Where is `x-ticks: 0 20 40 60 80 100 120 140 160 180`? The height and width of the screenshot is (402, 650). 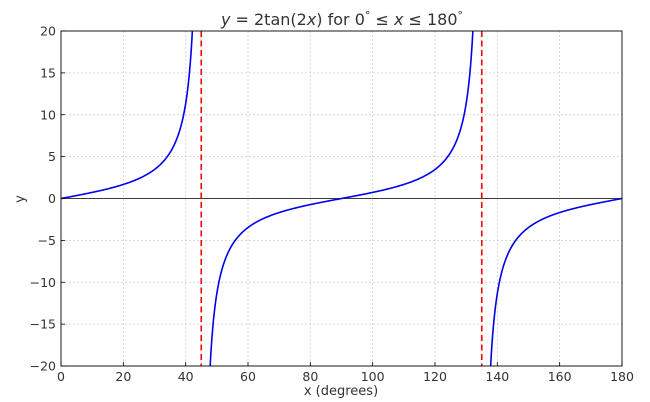 x-ticks: 0 20 40 60 80 100 120 140 160 180 is located at coordinates (345, 373).